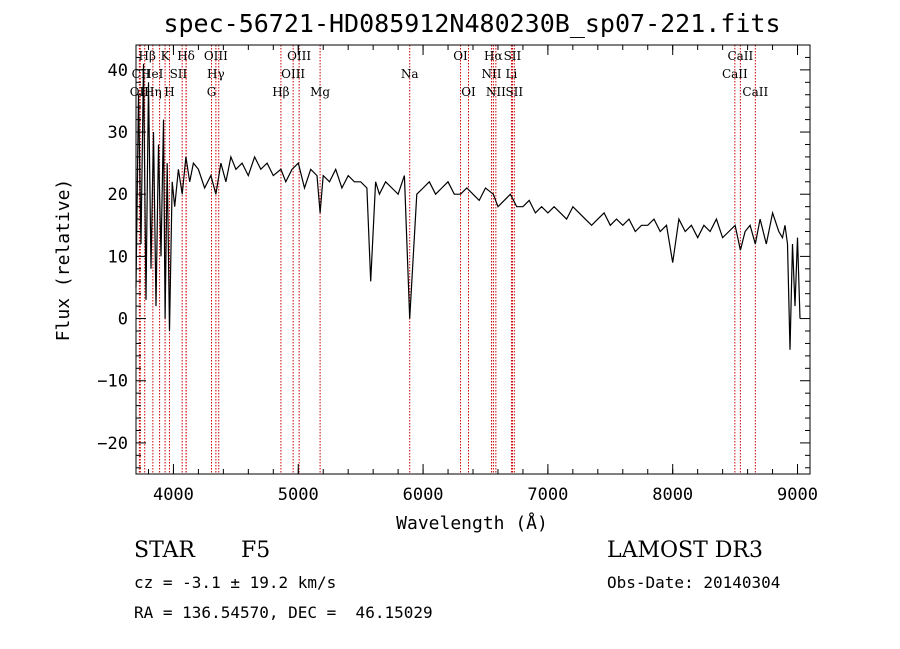 The height and width of the screenshot is (649, 900). What do you see at coordinates (147, 56) in the screenshot?
I see `line-label-0: Hβ` at bounding box center [147, 56].